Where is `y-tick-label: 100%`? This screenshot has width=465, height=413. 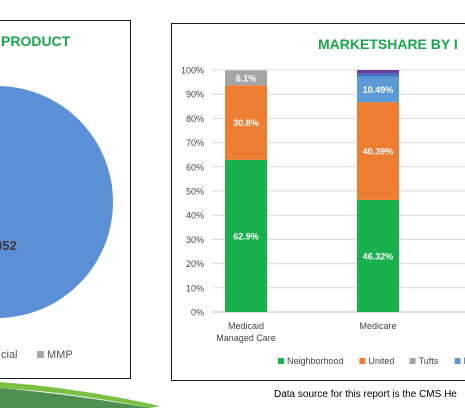 y-tick-label: 100% is located at coordinates (192, 71).